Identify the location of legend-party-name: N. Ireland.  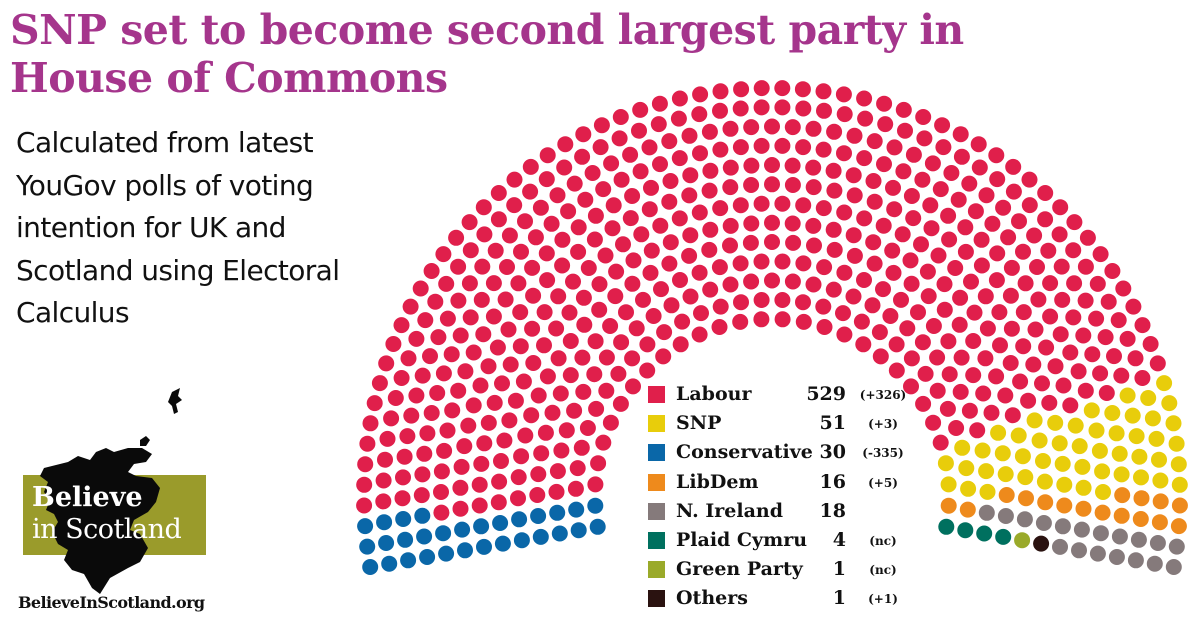
(729, 510).